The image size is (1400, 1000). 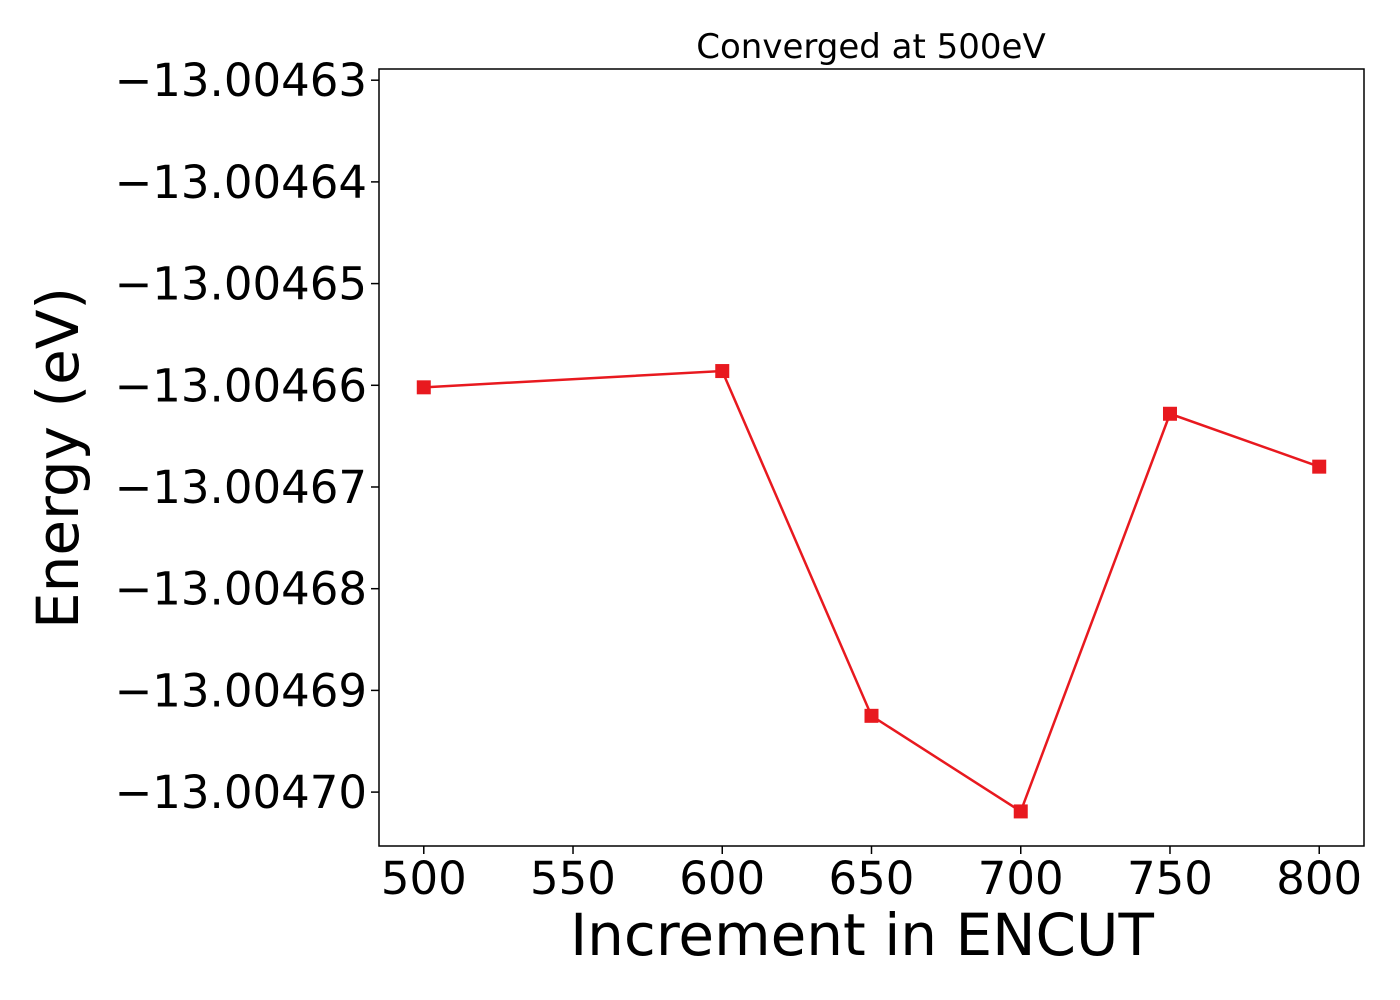 I want to click on x-tick-label: 650, so click(x=872, y=878).